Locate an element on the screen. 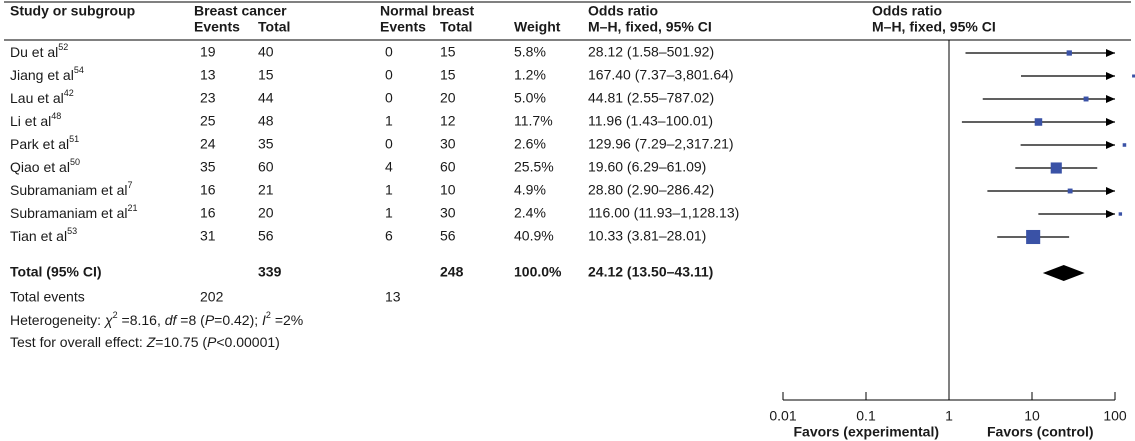  study-ref: 50 is located at coordinates (75, 162).